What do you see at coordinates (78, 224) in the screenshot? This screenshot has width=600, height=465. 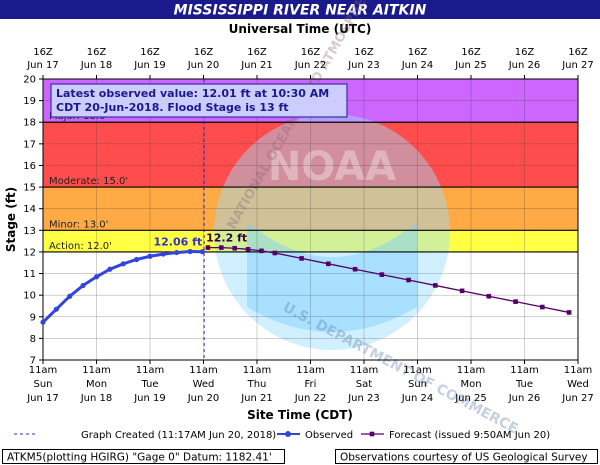 I see `flood-label-3: Minor: 13.0'` at bounding box center [78, 224].